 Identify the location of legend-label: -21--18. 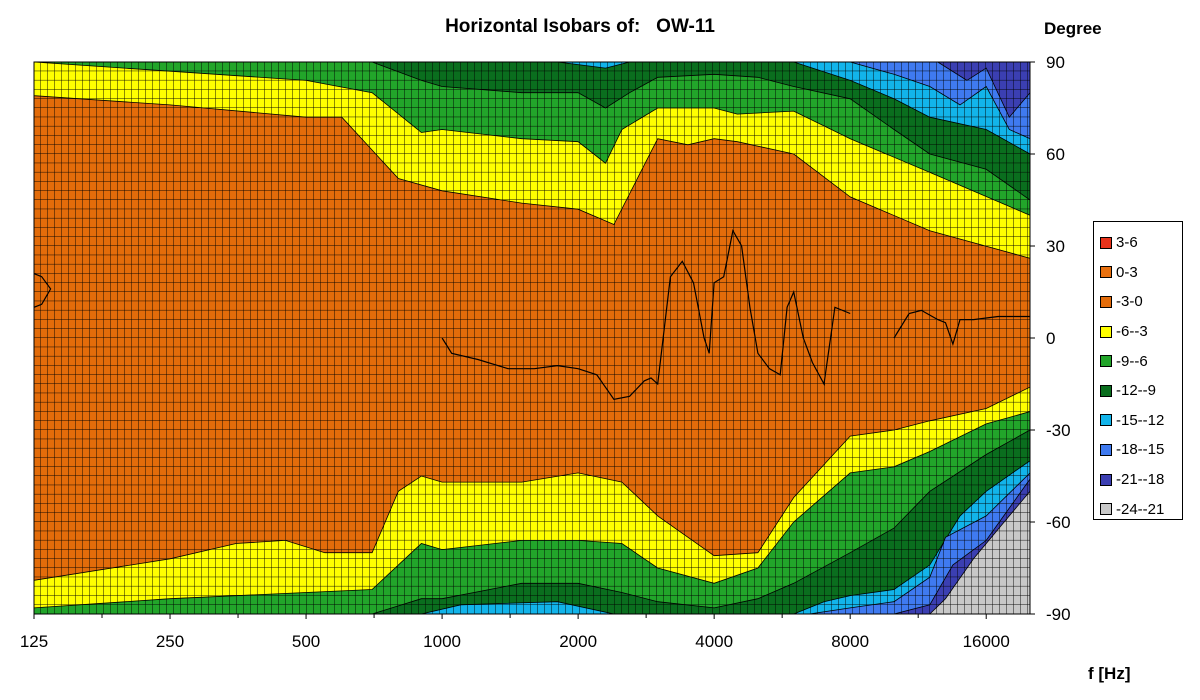
(1140, 480).